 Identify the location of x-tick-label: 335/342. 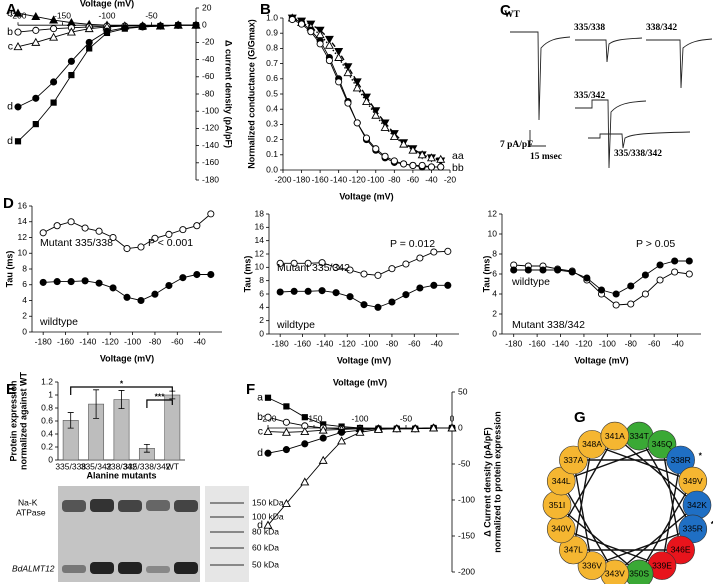
(96, 466).